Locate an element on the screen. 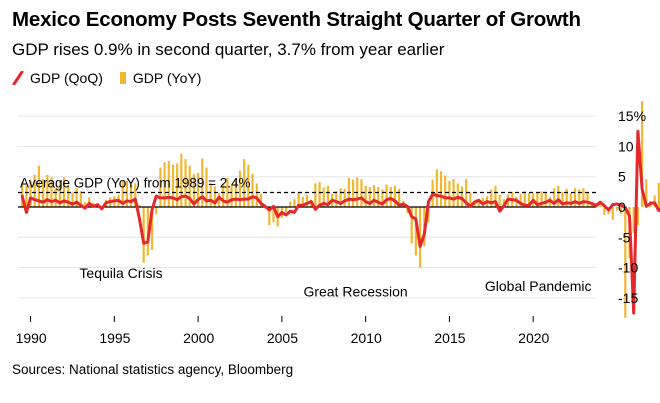 This screenshot has height=403, width=660. x-tick-label: 2020 is located at coordinates (533, 338).